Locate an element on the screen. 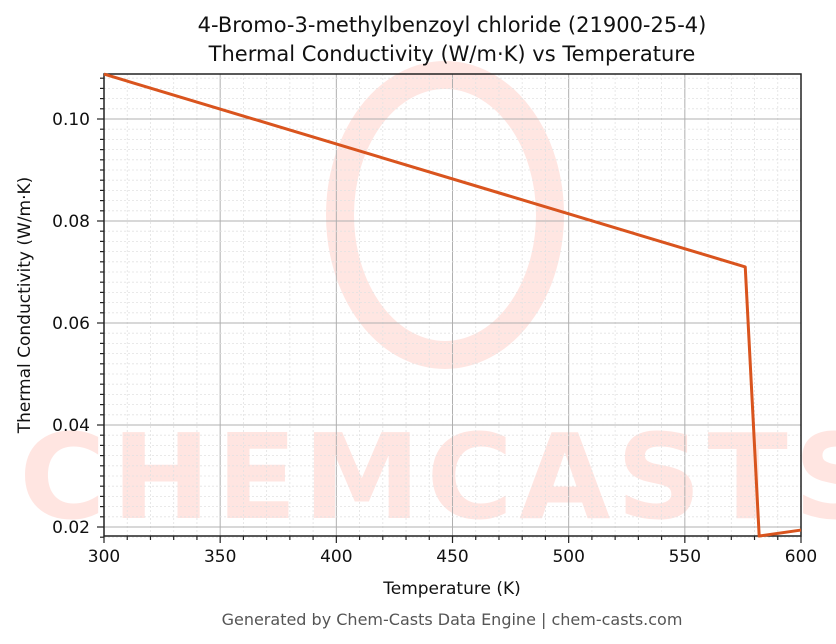 The height and width of the screenshot is (644, 836). svg-text: 0.02 is located at coordinates (71, 528).